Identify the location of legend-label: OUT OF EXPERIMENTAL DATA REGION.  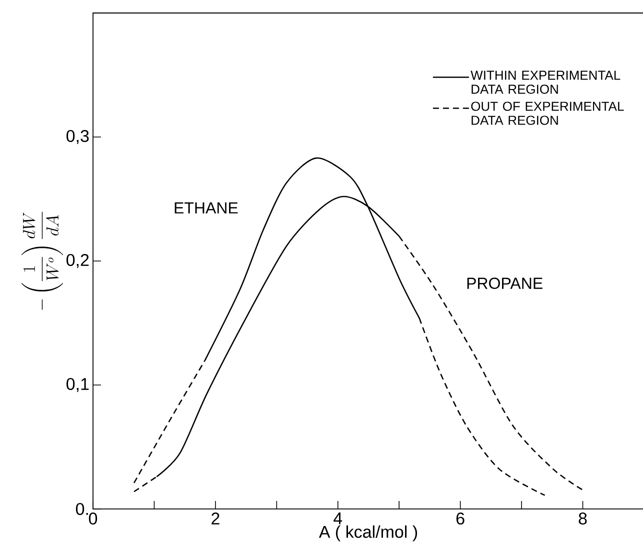
(547, 113).